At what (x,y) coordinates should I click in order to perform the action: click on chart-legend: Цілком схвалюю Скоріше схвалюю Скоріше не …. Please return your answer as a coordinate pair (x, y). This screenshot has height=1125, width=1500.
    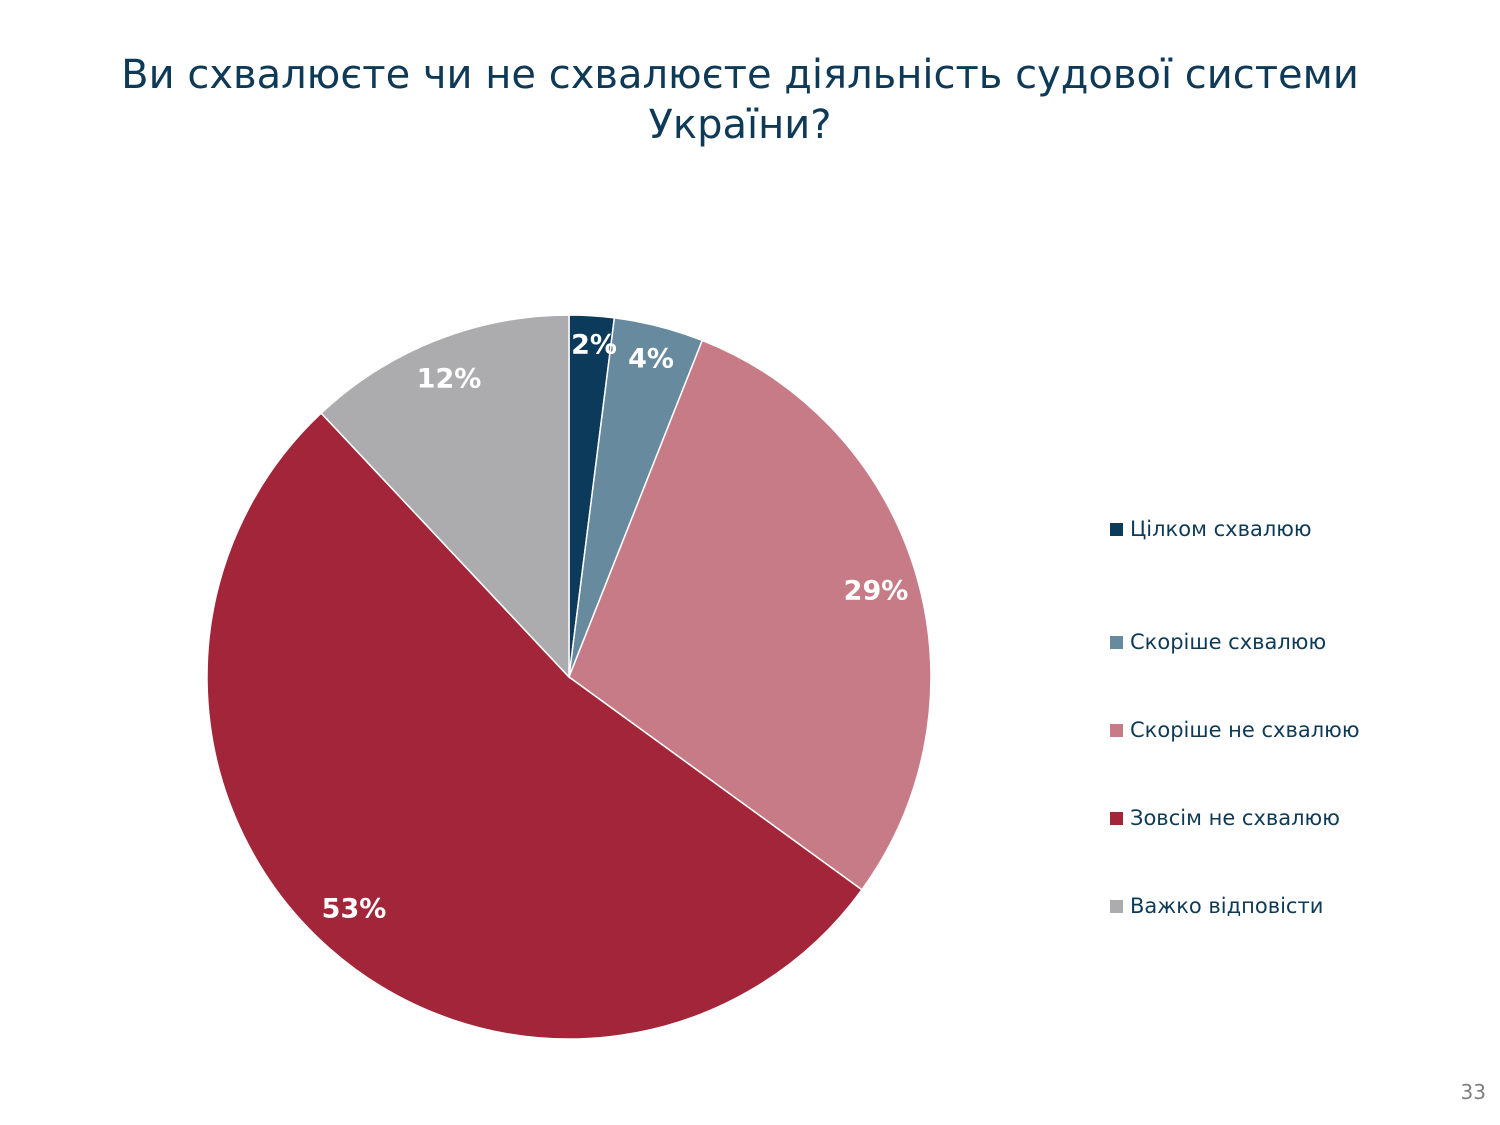
    Looking at the image, I should click on (1300, 730).